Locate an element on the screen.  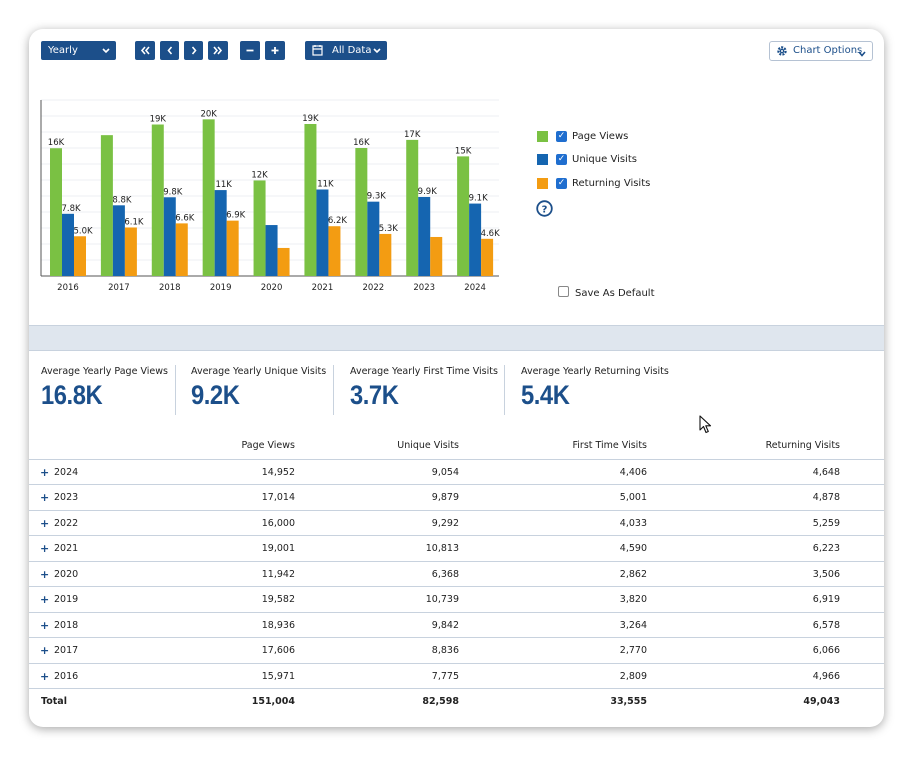
gear-icon is located at coordinates (782, 54).